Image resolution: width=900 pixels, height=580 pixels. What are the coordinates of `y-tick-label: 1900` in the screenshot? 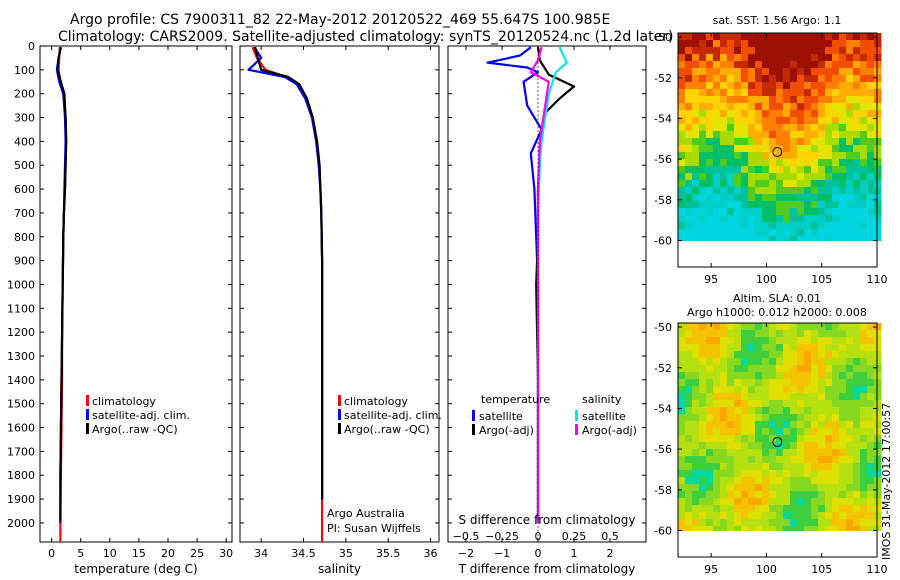 It's located at (21, 499).